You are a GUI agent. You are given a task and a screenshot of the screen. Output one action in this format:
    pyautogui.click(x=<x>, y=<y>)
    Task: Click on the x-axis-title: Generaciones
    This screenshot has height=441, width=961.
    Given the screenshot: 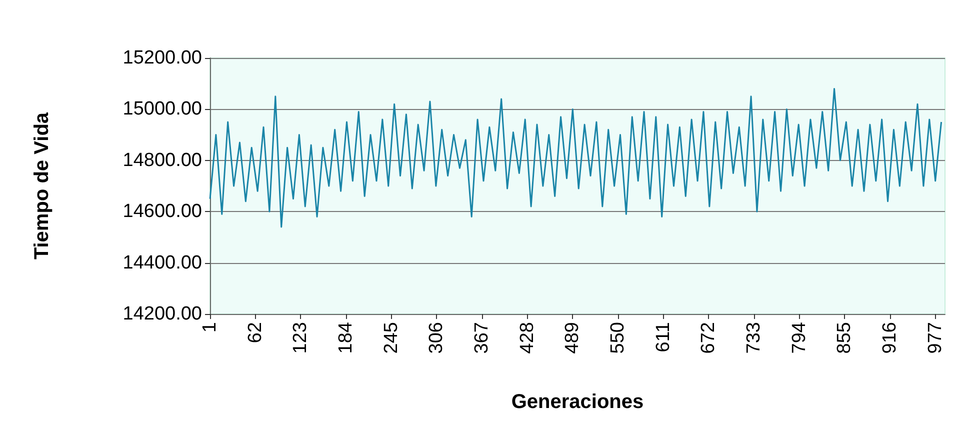 What is the action you would take?
    pyautogui.click(x=577, y=402)
    